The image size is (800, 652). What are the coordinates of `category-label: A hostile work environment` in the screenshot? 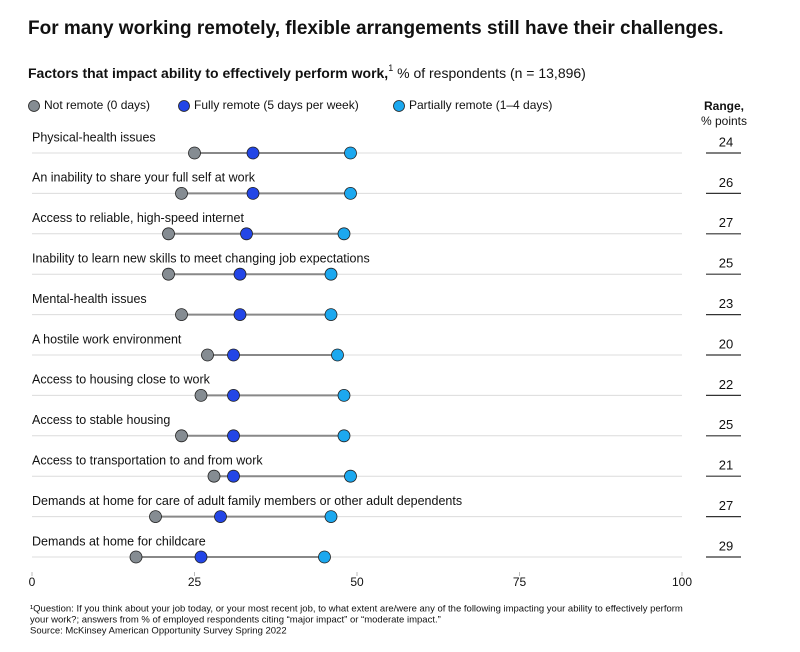 It's located at (107, 339).